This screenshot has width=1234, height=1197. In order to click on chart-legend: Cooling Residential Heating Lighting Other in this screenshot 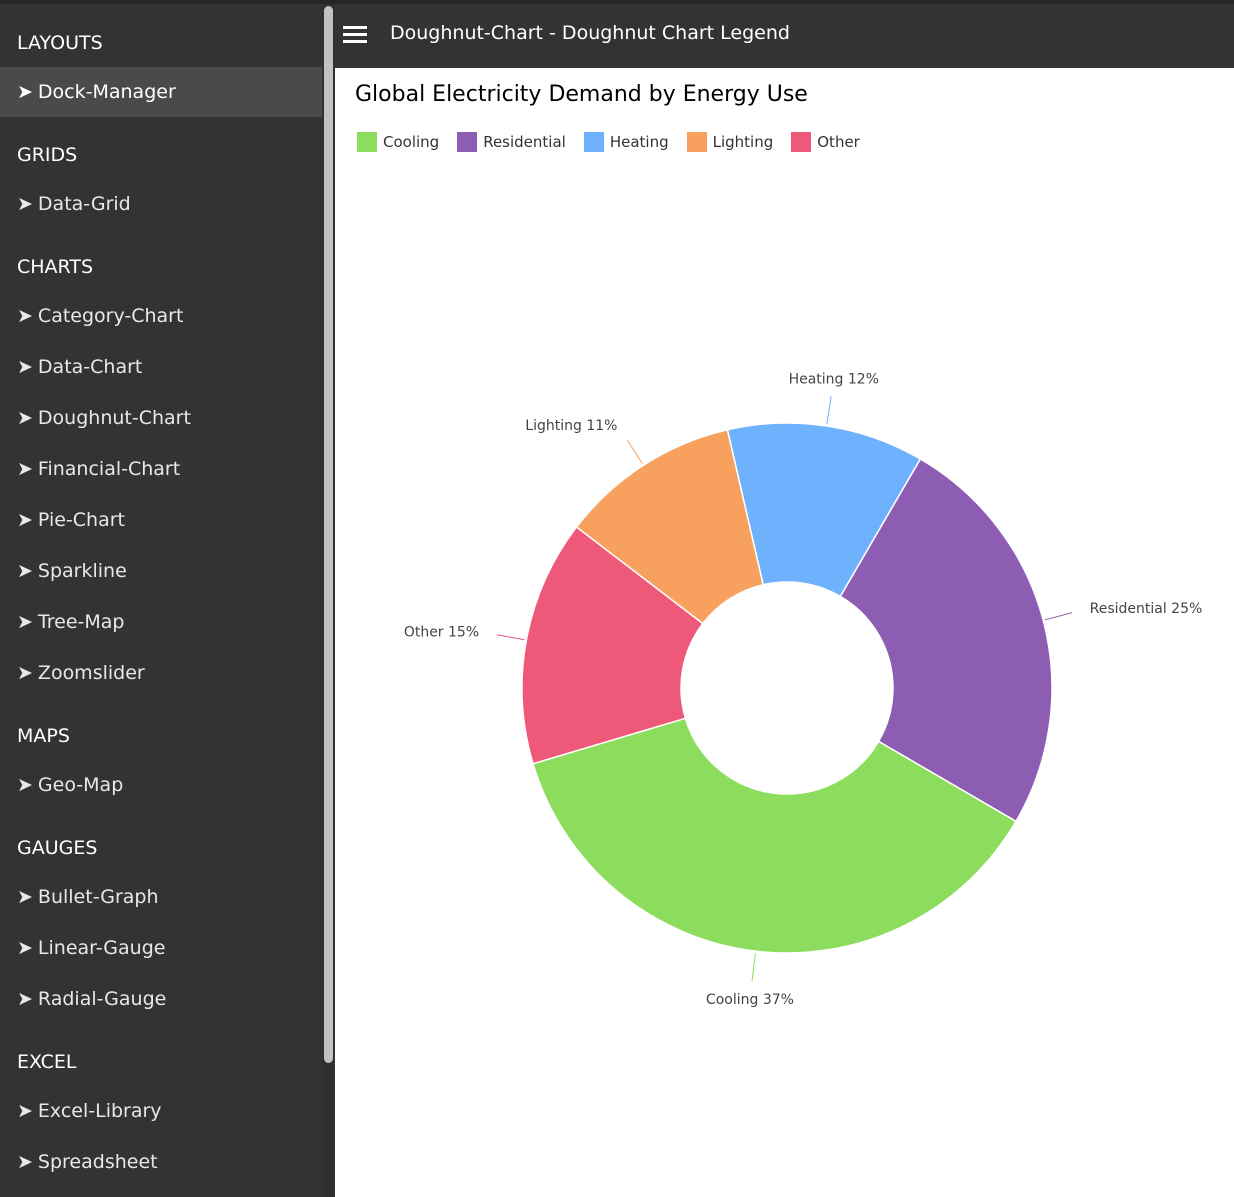, I will do `click(617, 142)`.